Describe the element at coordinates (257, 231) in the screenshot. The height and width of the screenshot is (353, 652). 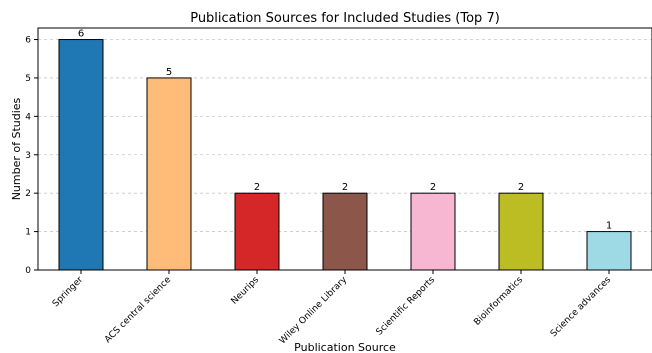
I see `bar-neurips` at that location.